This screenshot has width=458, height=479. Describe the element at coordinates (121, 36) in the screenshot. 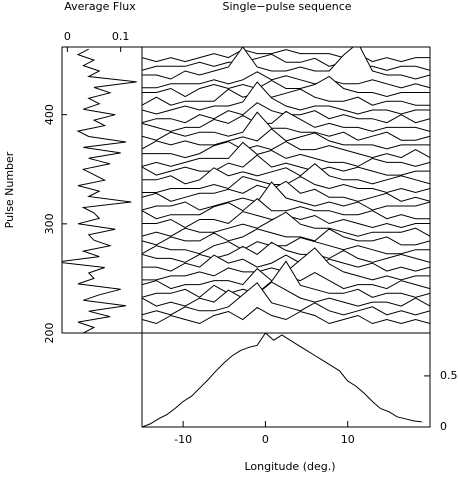

I see `x-tick-label: 0.1` at that location.